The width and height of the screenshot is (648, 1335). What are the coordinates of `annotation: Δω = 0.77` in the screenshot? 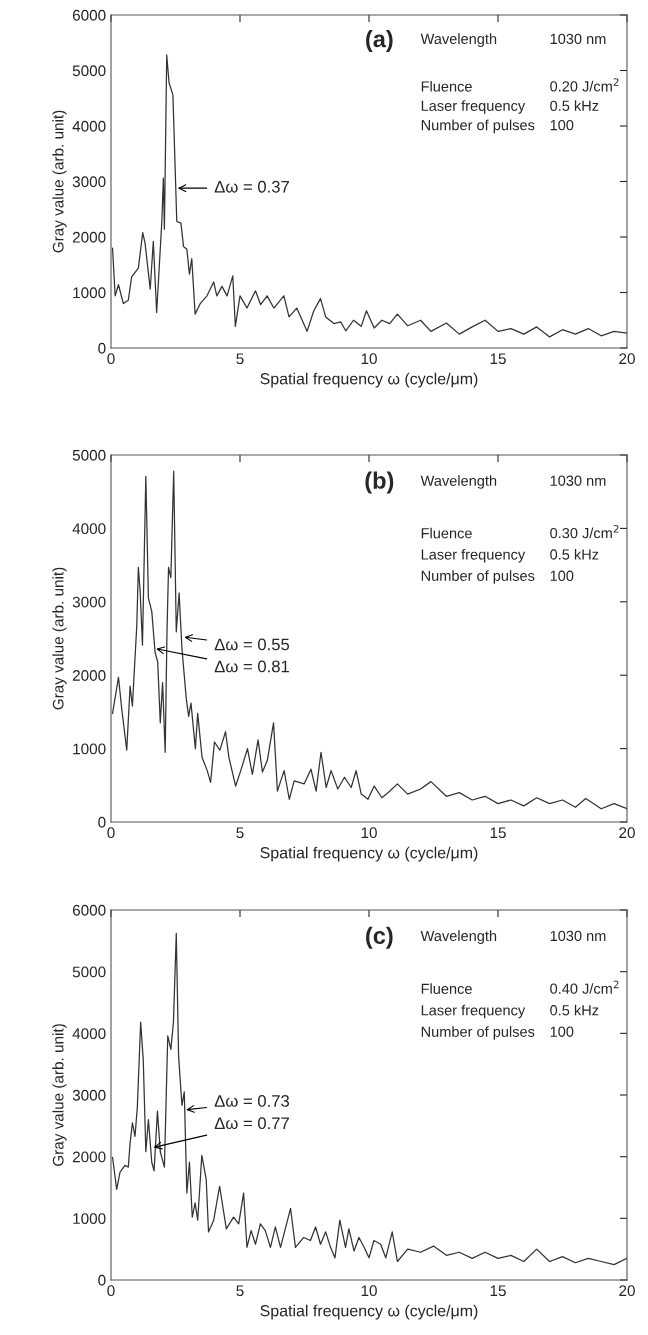 It's located at (251, 1123).